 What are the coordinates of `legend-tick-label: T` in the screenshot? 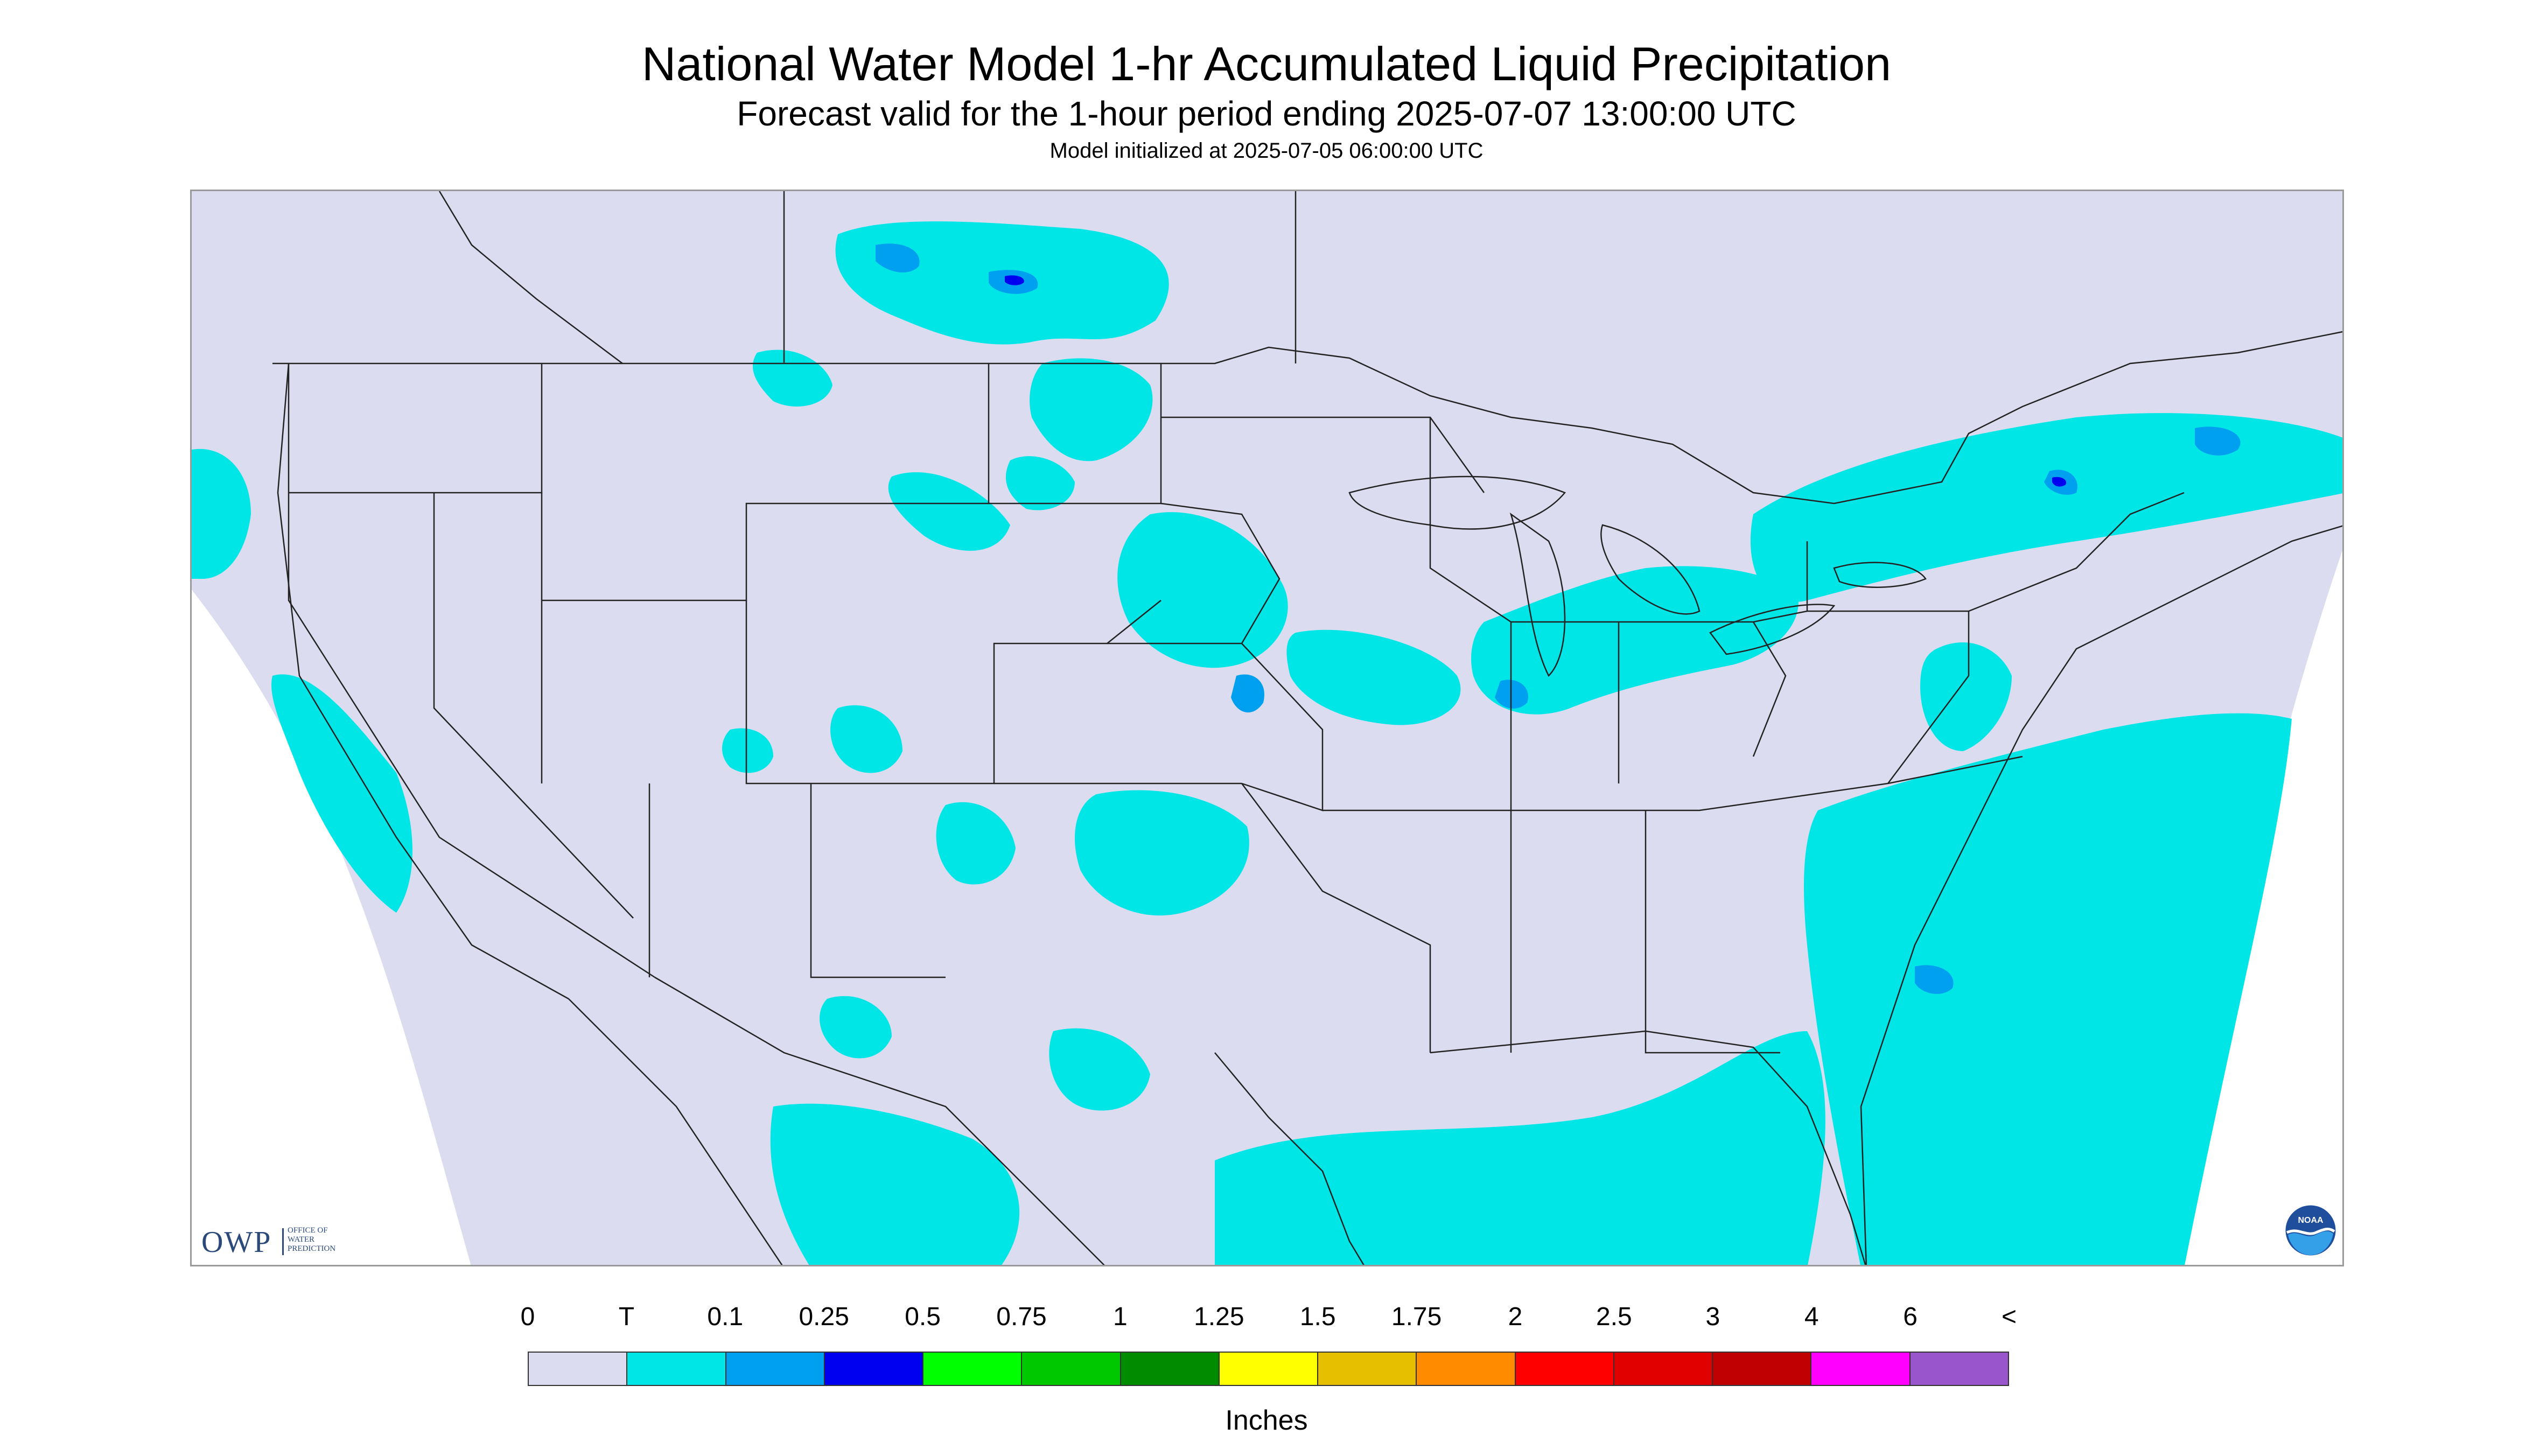 It's located at (627, 1317).